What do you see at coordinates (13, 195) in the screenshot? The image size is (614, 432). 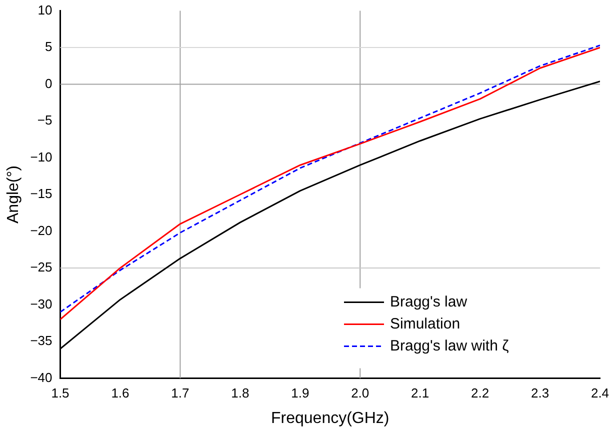 I see `y-axis-title: Angle(°)` at bounding box center [13, 195].